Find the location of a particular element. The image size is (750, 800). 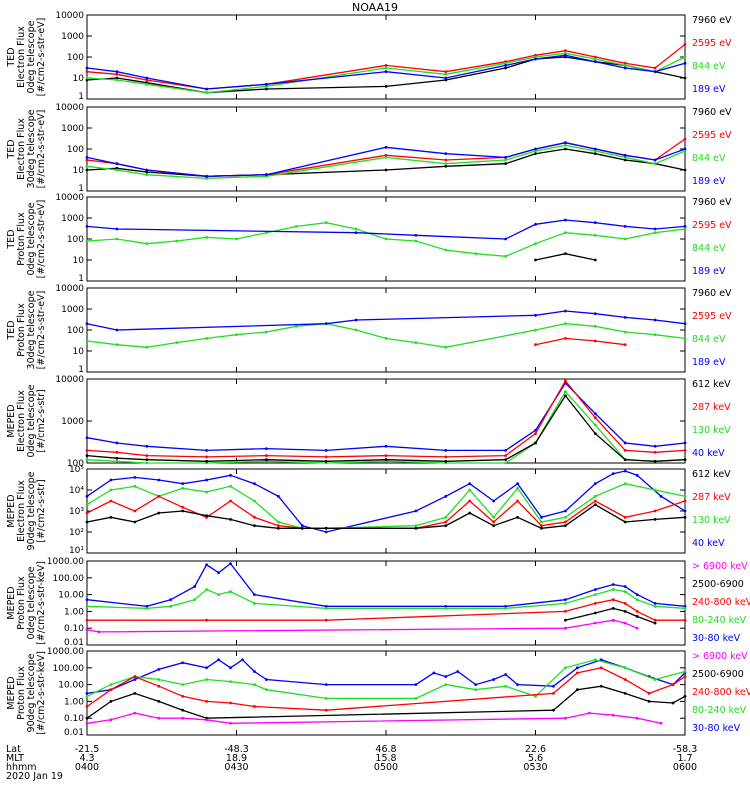

y-tick-label: 10 is located at coordinates (79, 352).